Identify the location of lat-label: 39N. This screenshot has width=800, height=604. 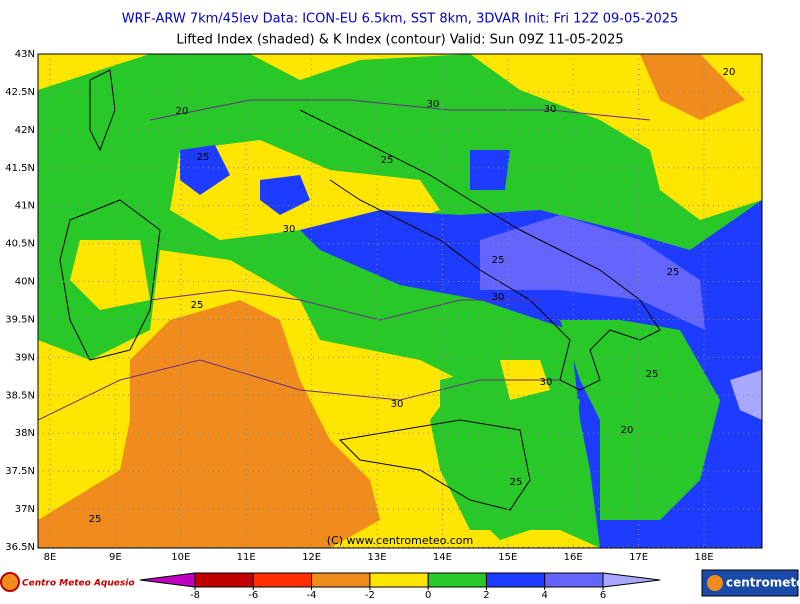
(25, 357).